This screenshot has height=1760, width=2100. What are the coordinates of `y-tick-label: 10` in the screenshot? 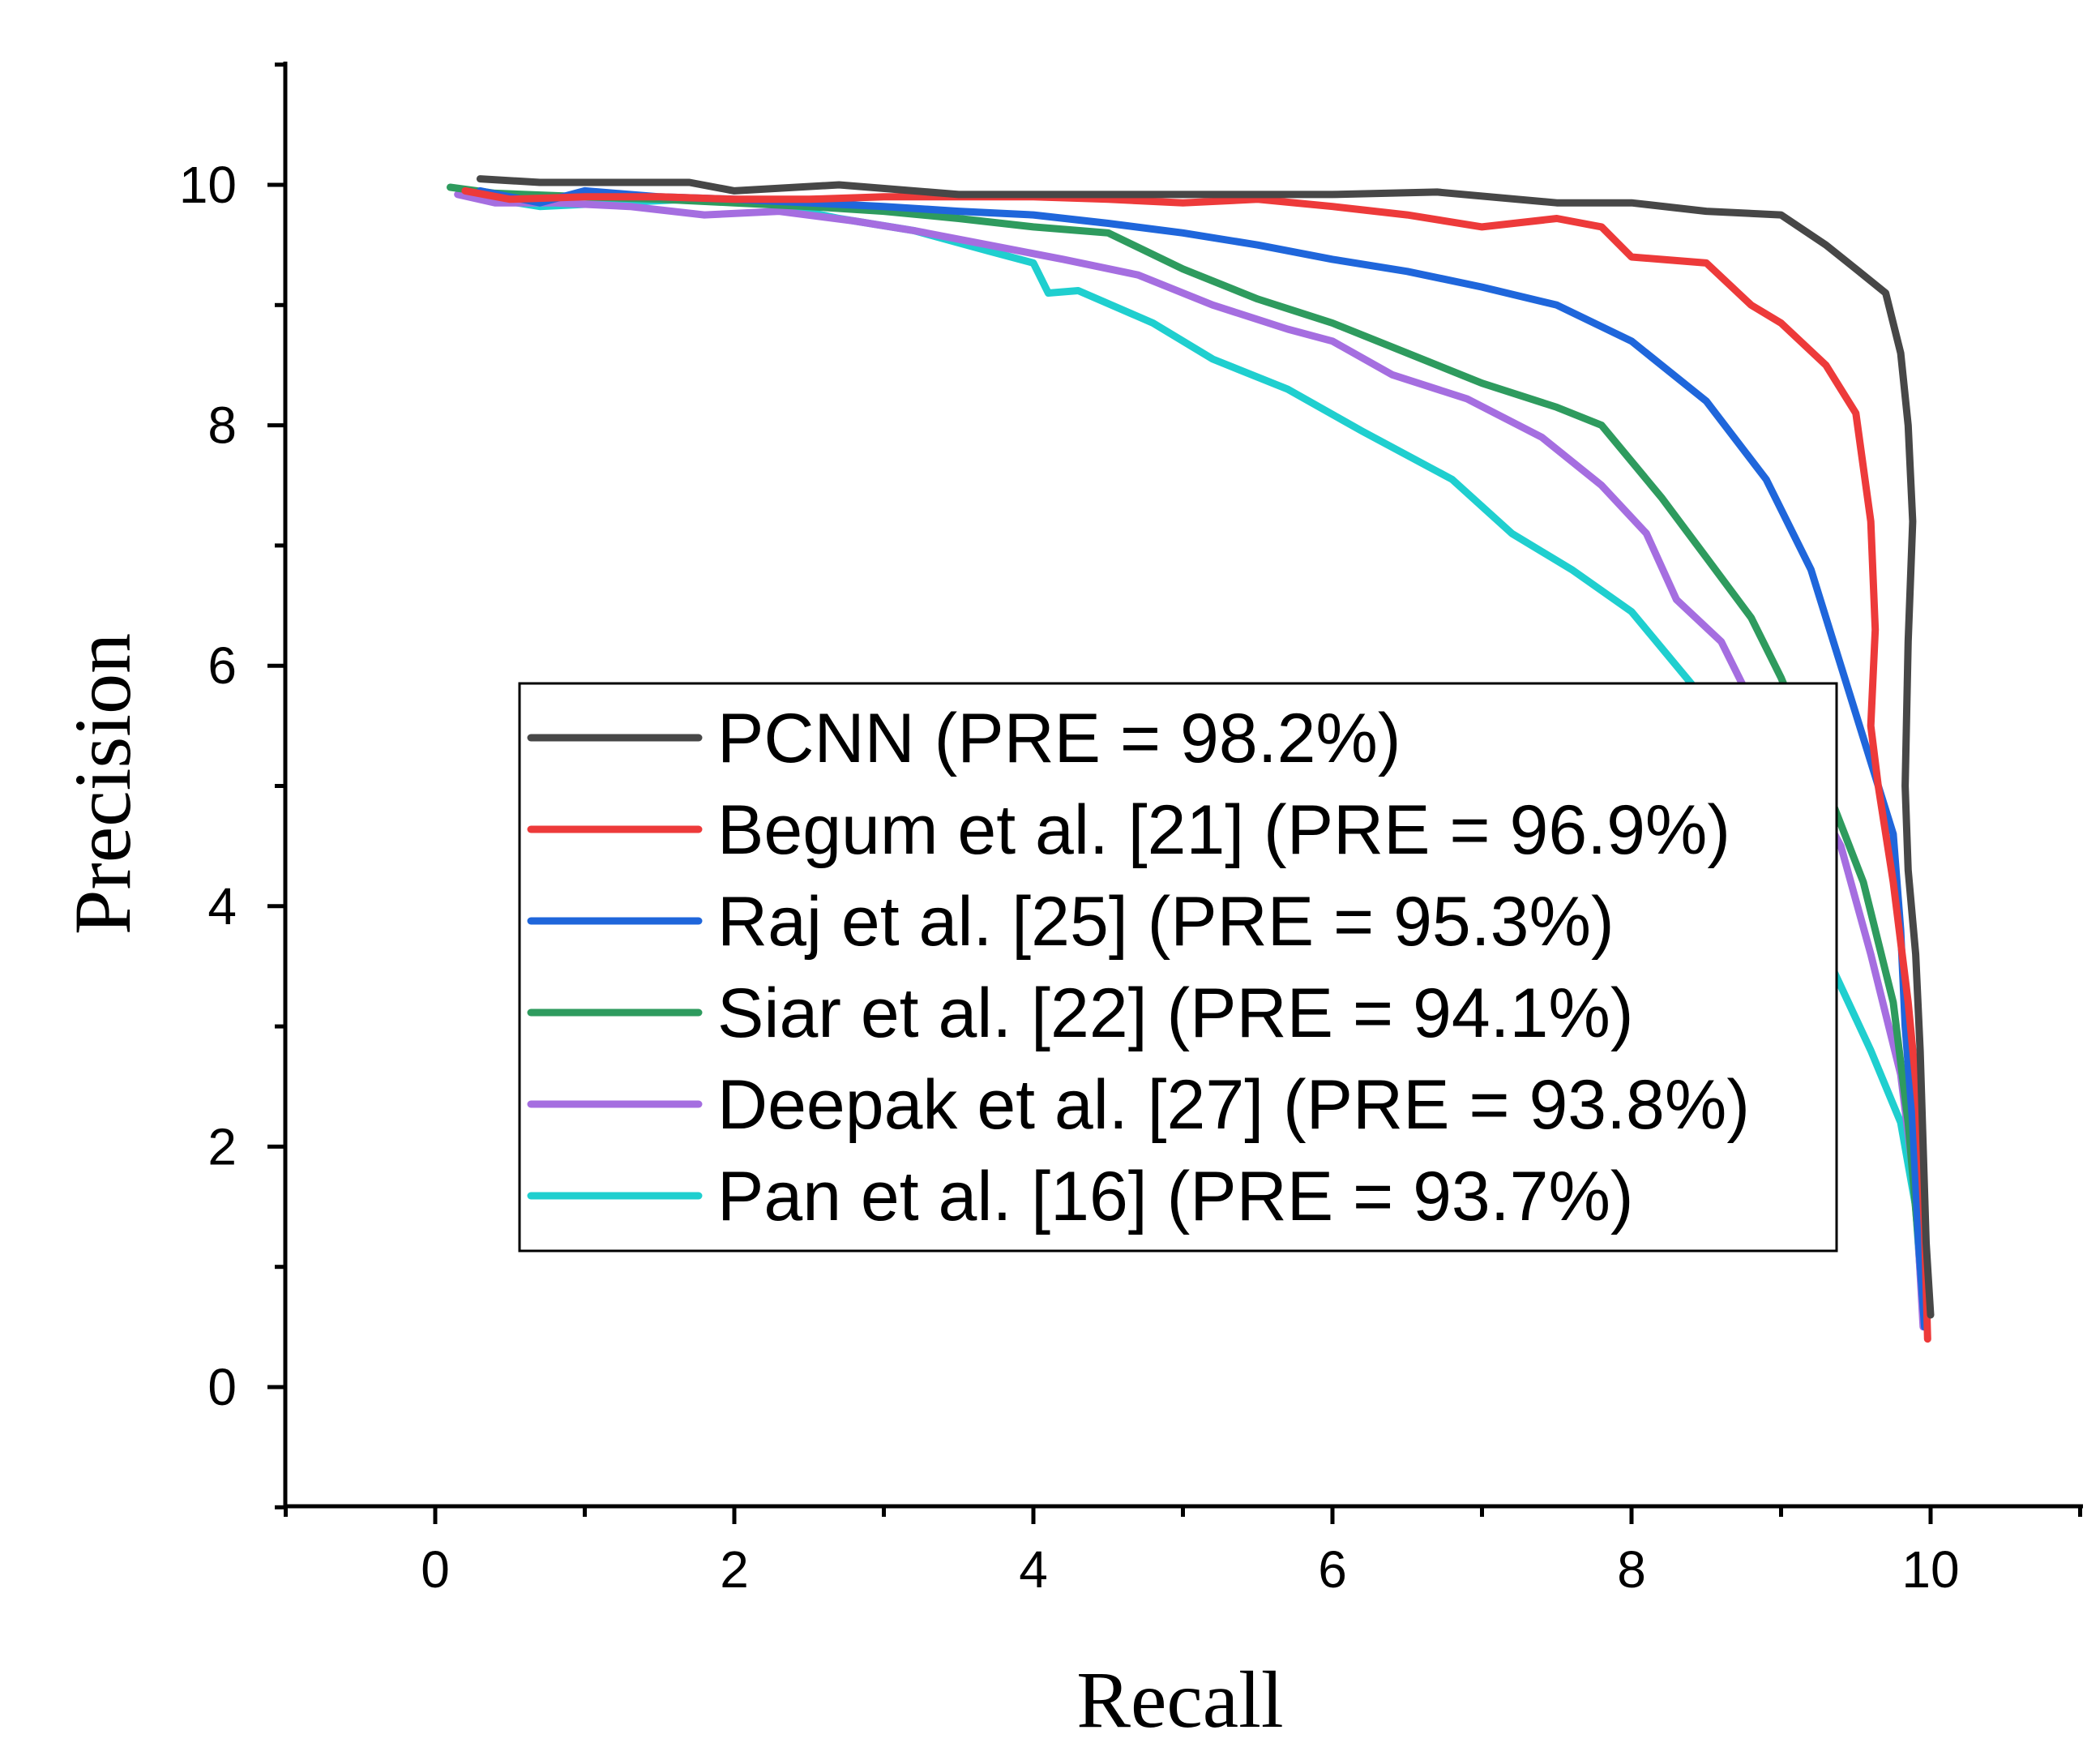 It's located at (208, 185).